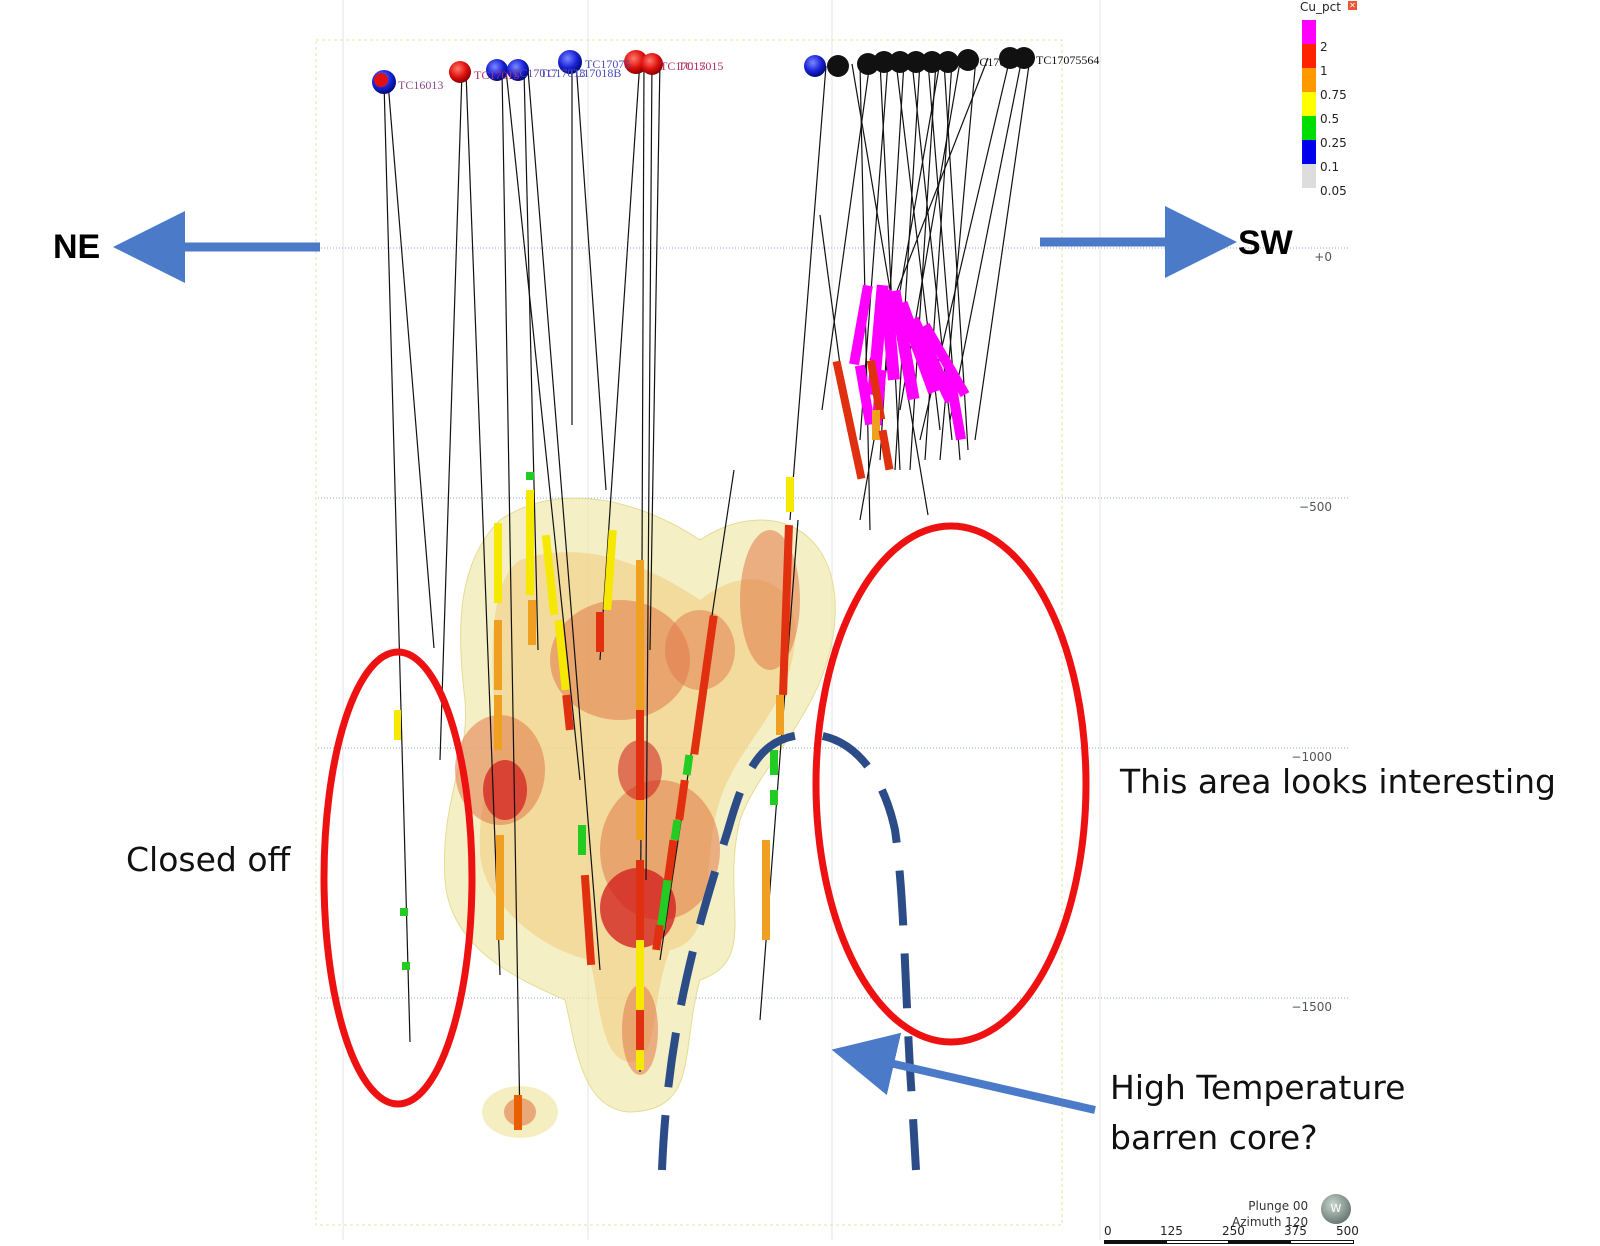 This screenshot has height=1246, width=1600. Describe the element at coordinates (1333, 143) in the screenshot. I see `legend-label: 0.25` at that location.